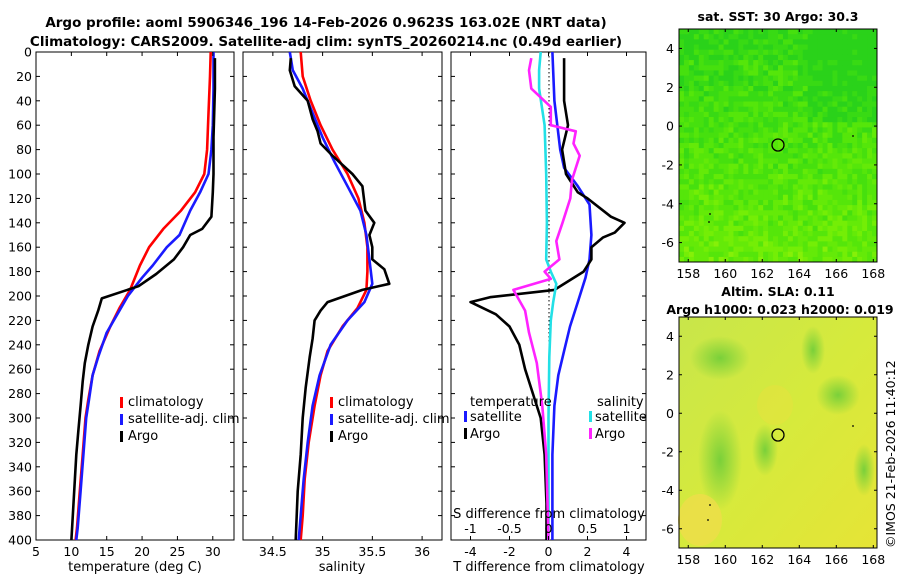  Describe the element at coordinates (20, 466) in the screenshot. I see `depth-tick-label: 340` at that location.